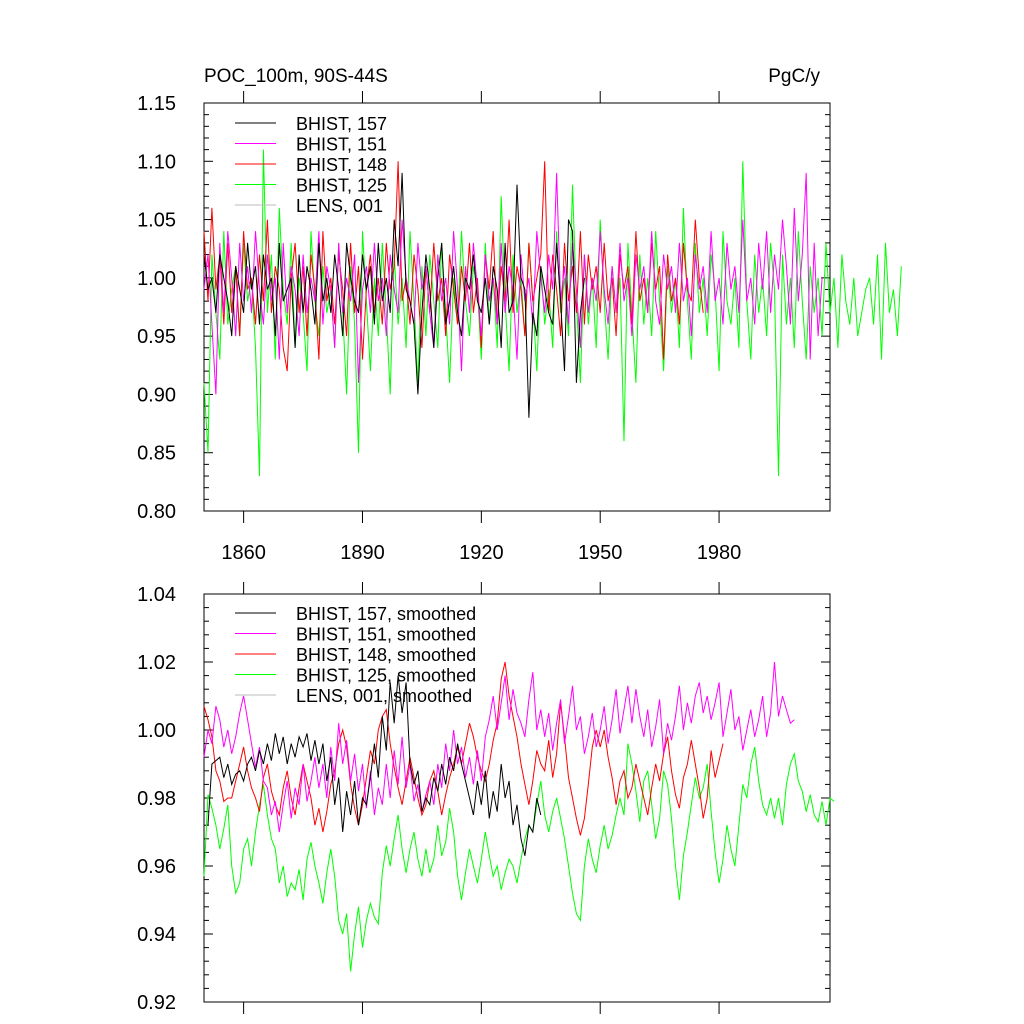 The width and height of the screenshot is (1024, 1024). What do you see at coordinates (296, 76) in the screenshot?
I see `chart-title: POC_100m, 90S-44S` at bounding box center [296, 76].